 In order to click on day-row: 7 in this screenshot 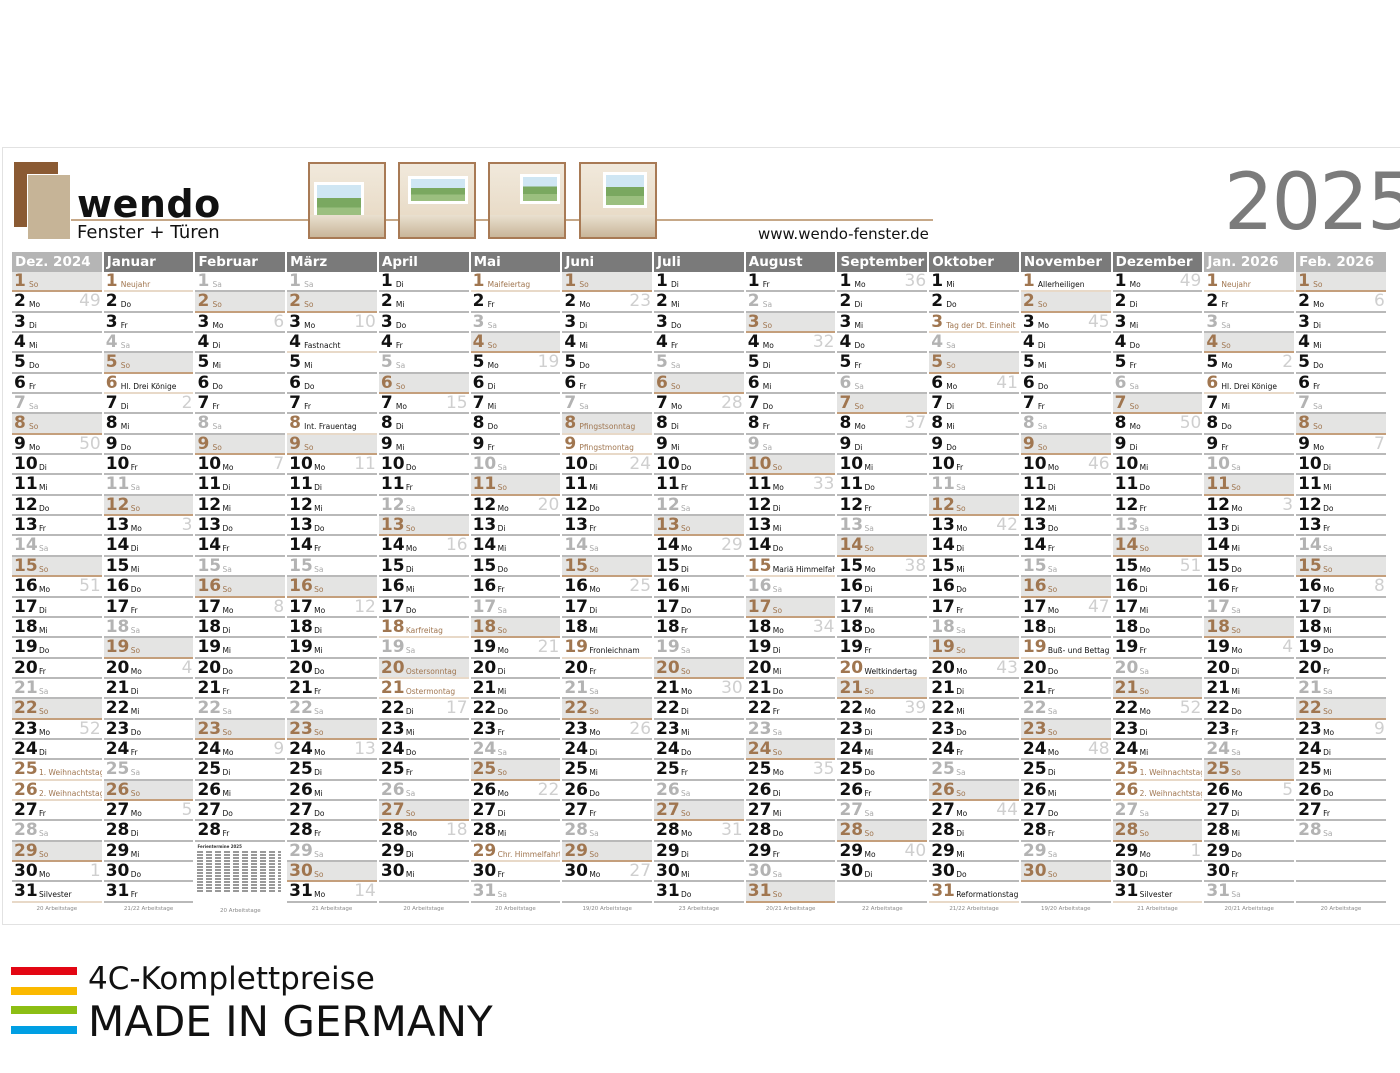, I will do `click(607, 404)`.